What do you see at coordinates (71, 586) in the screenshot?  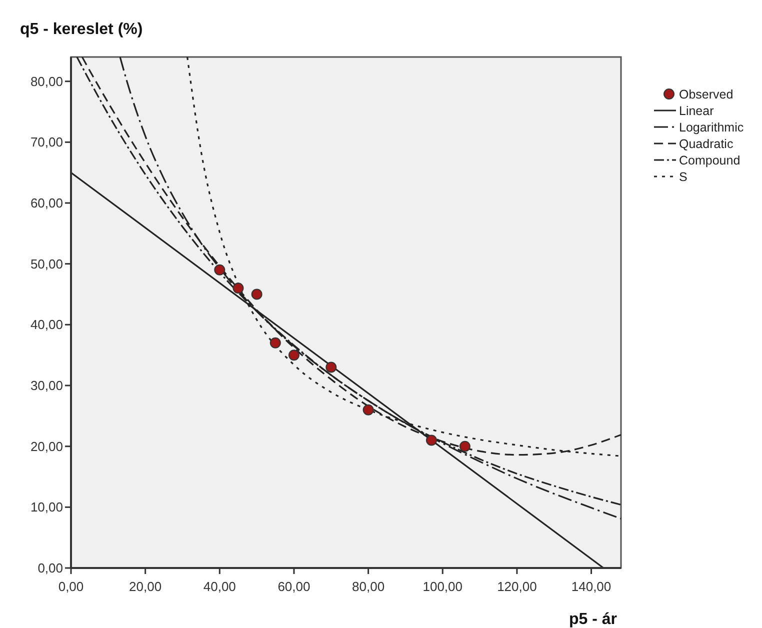 I see `x-tick-label: 0,00` at bounding box center [71, 586].